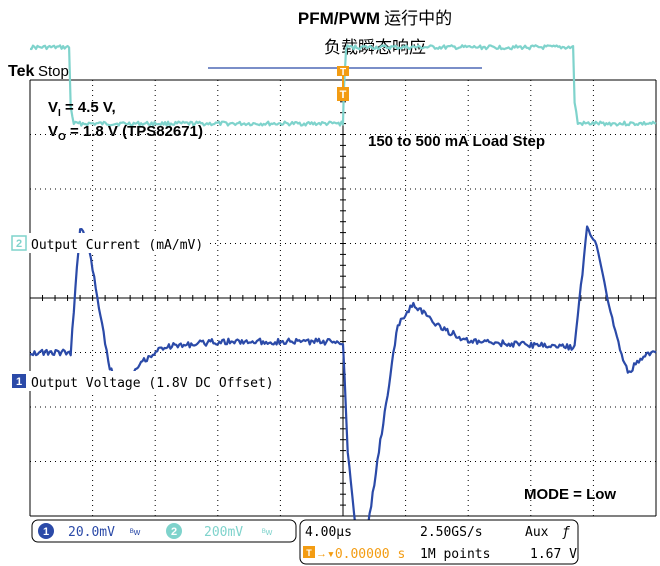 The image size is (660, 566). Describe the element at coordinates (455, 554) in the screenshot. I see `record-length: 1M points` at that location.